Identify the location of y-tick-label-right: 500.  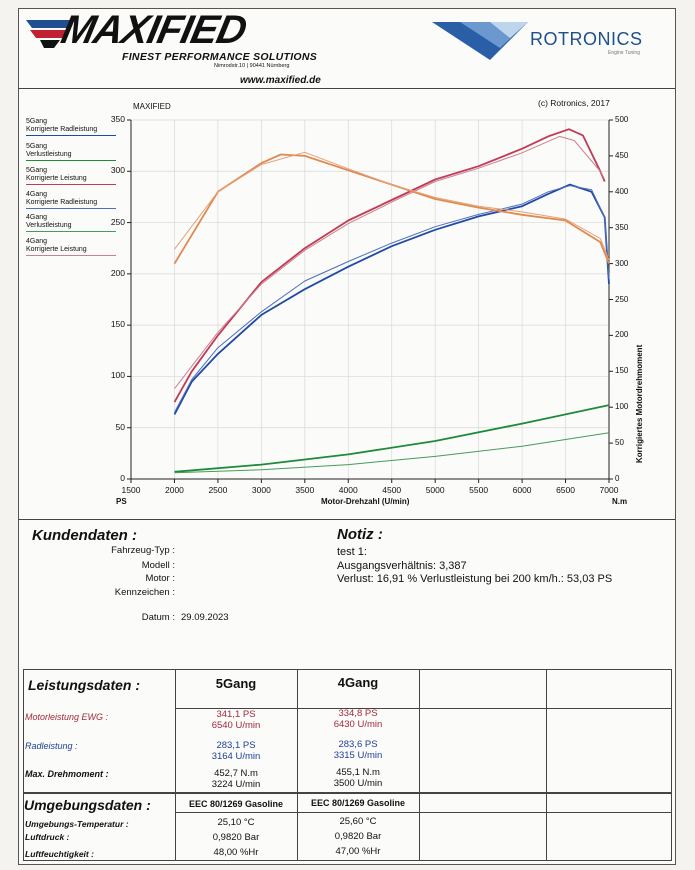
(622, 119).